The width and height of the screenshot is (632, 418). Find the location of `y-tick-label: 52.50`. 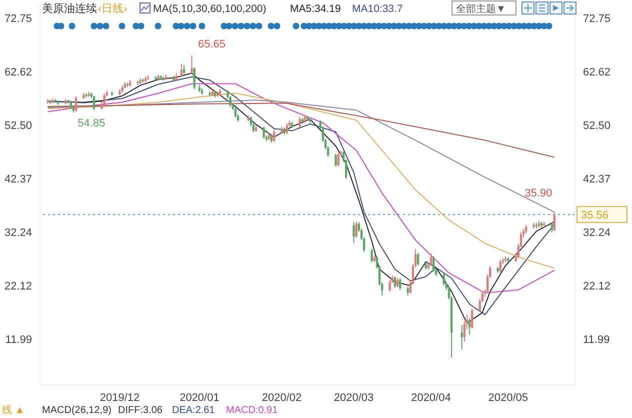

y-tick-label: 52.50 is located at coordinates (18, 126).